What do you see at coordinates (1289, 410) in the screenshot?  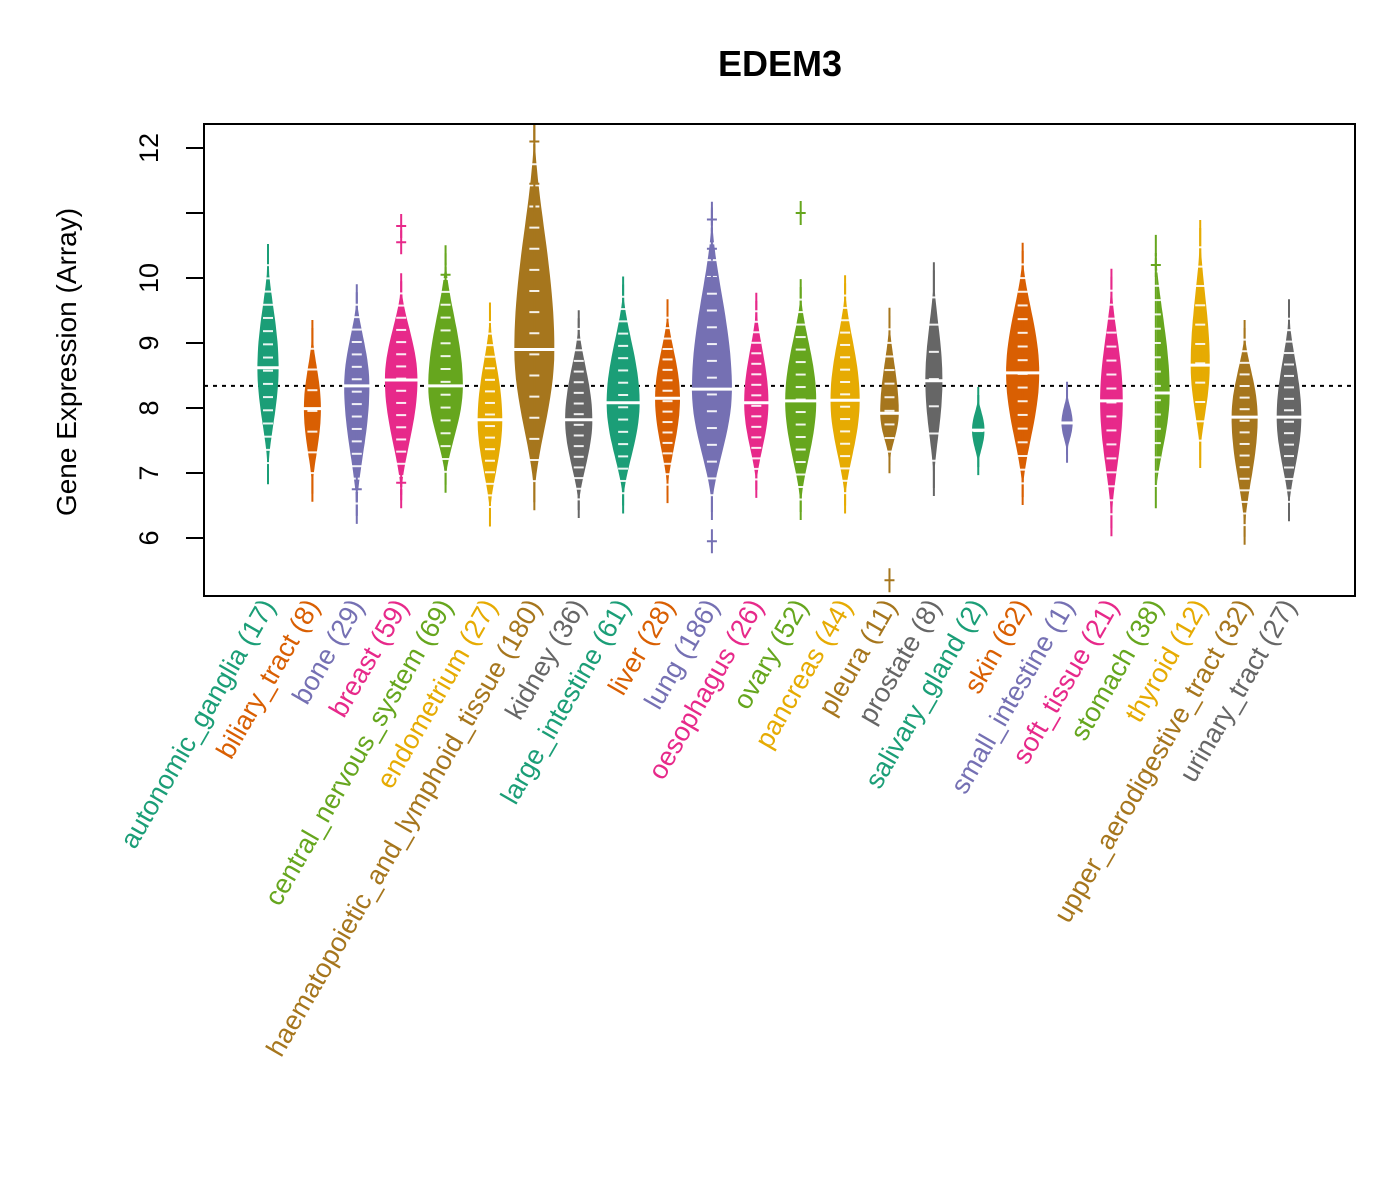 I see `violin-urinary_tract` at bounding box center [1289, 410].